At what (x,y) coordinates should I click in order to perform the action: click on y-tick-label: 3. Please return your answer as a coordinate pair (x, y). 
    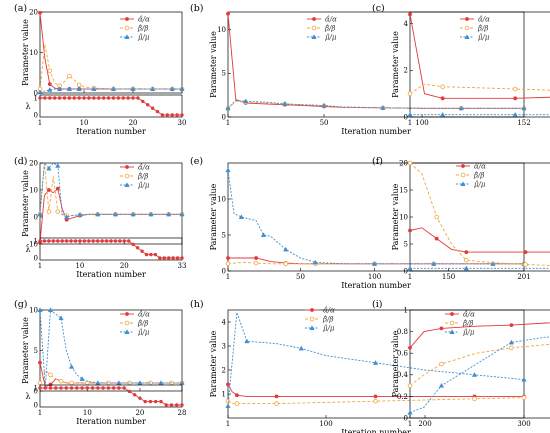
    Looking at the image, I should click on (224, 346).